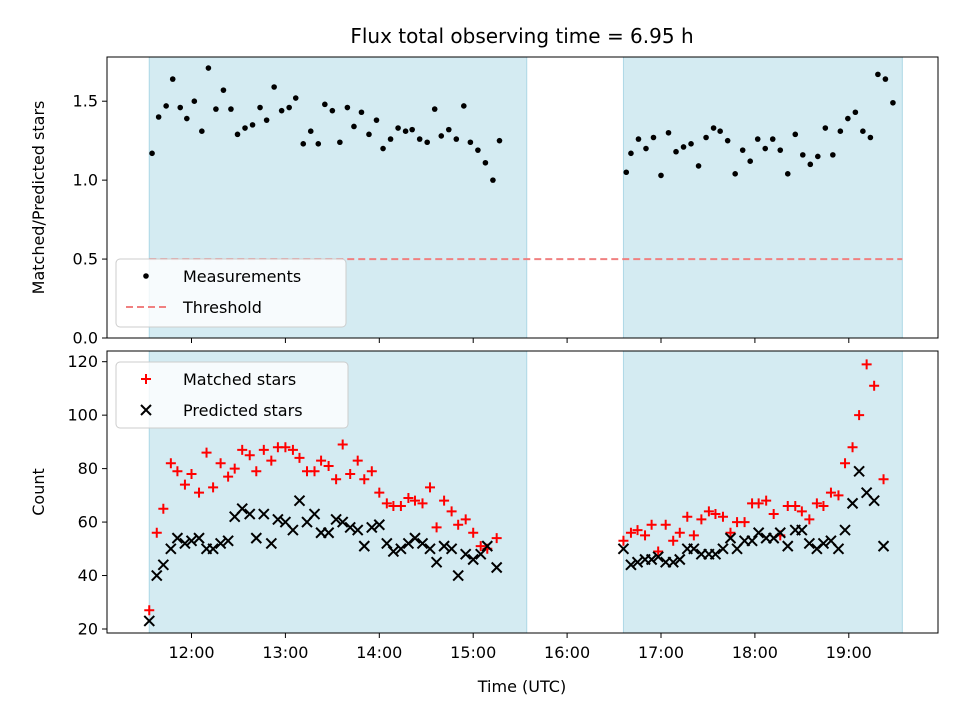 The width and height of the screenshot is (960, 720). I want to click on legend-label: Predicted stars, so click(243, 410).